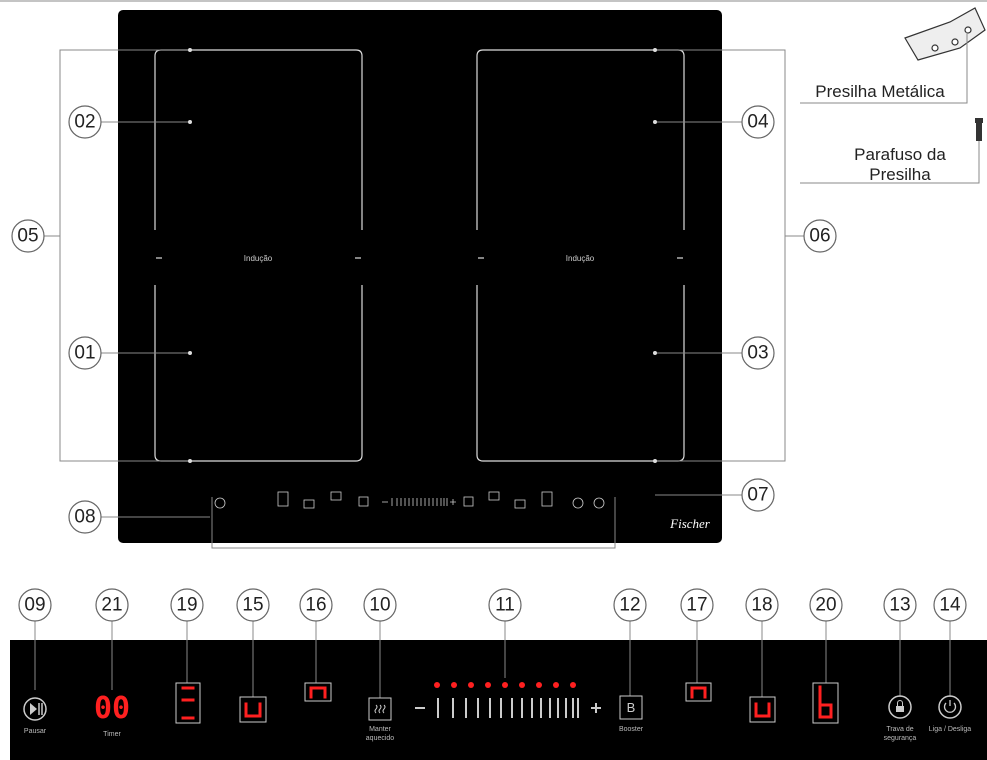 This screenshot has width=987, height=760. I want to click on callout: 21, so click(112, 605).